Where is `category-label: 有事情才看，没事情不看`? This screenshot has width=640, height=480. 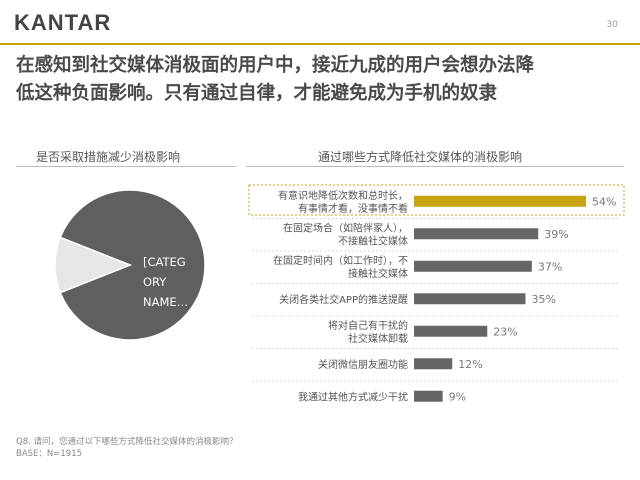 category-label: 有事情才看，没事情不看 is located at coordinates (353, 208).